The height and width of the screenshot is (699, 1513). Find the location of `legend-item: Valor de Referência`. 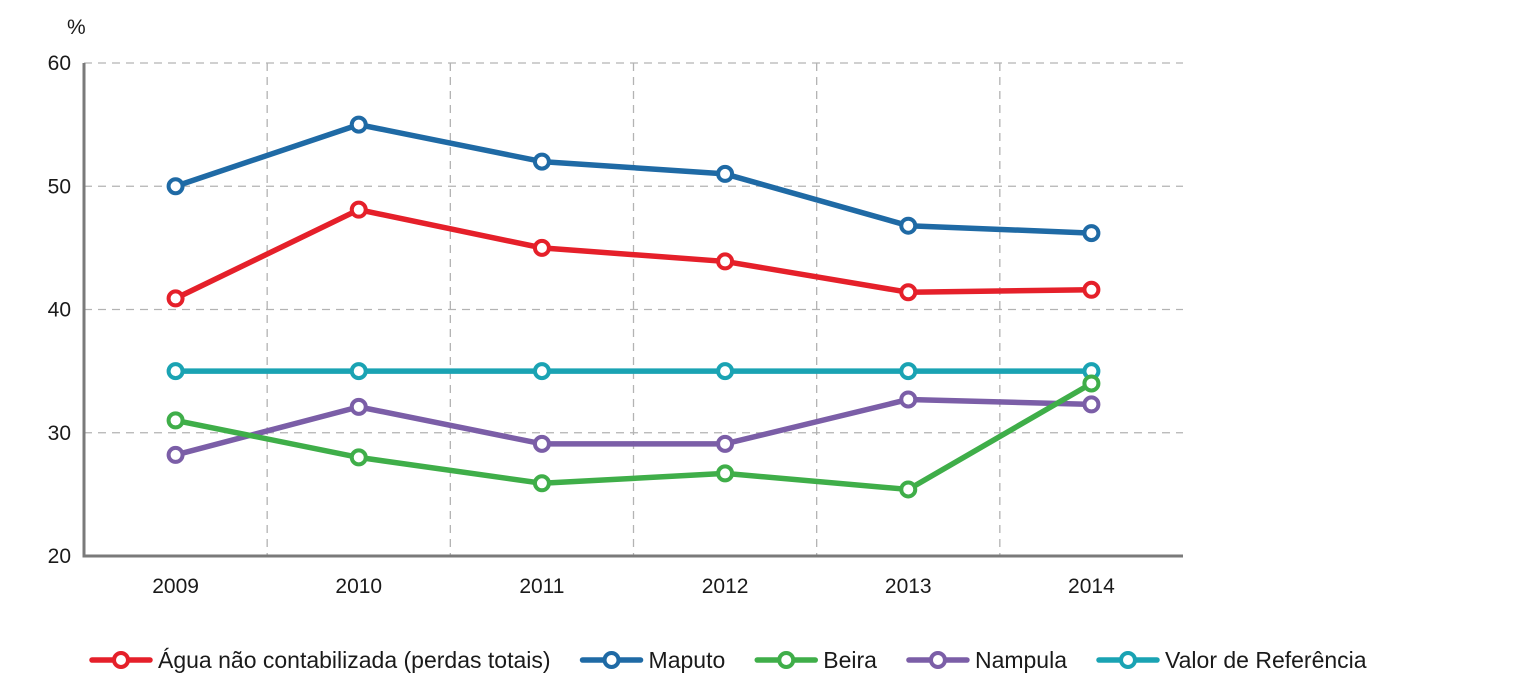

legend-item: Valor de Referência is located at coordinates (1231, 660).